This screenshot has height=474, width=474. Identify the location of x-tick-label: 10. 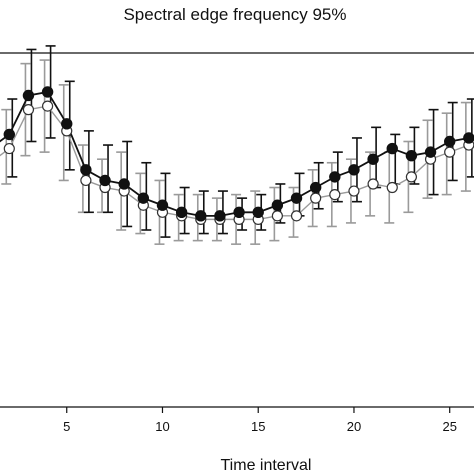
(162, 426).